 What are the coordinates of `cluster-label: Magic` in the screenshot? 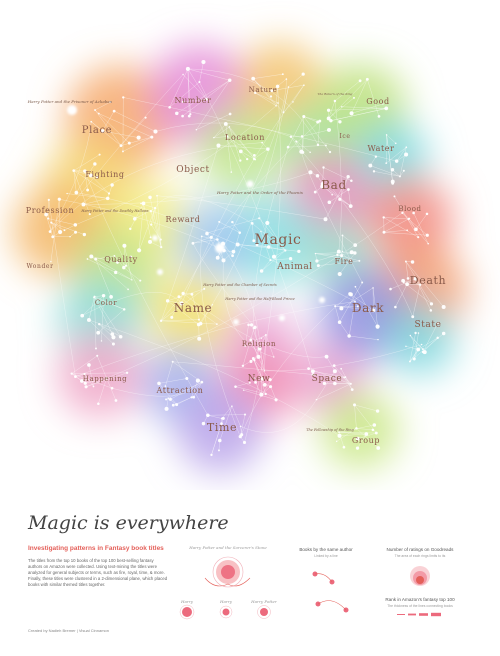 It's located at (278, 240).